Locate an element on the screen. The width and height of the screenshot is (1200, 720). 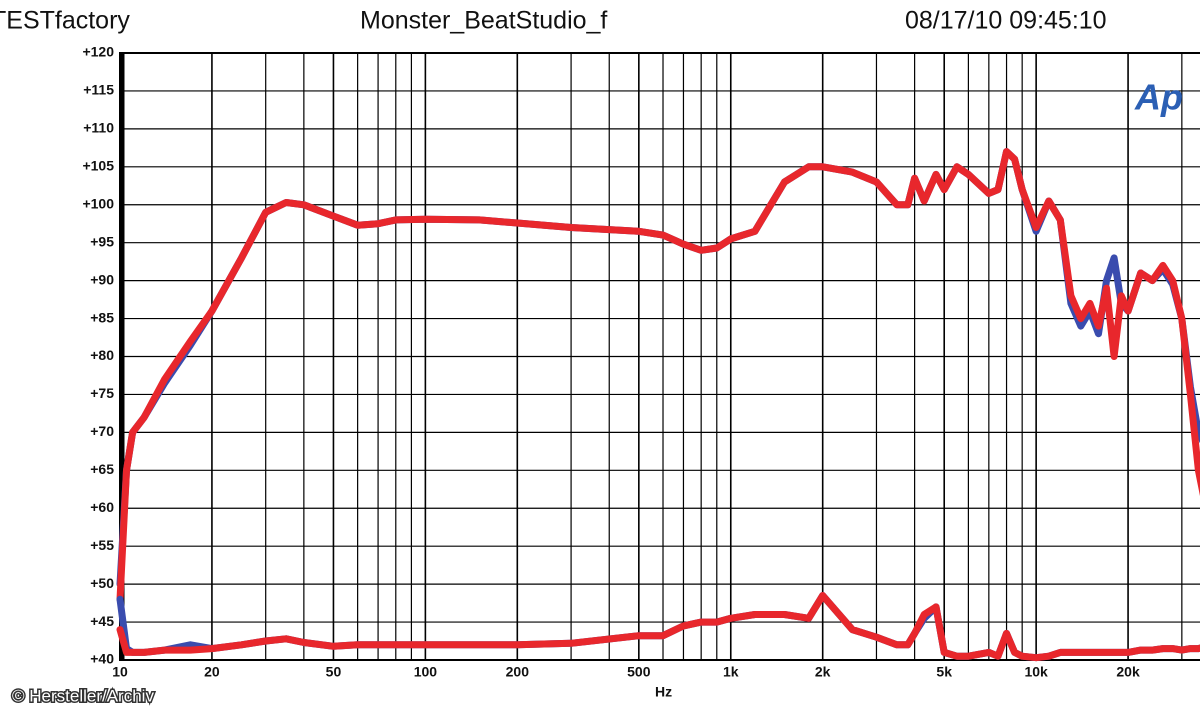
header-right: 08/17/10 09:45:10 is located at coordinates (1006, 21).